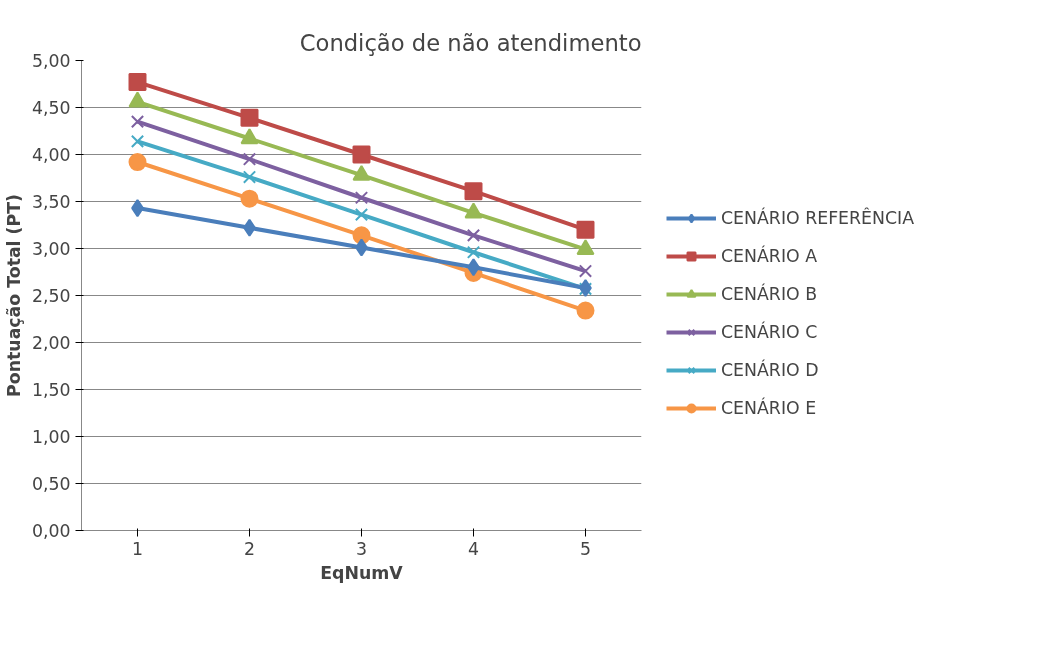 This screenshot has height=661, width=1063. Describe the element at coordinates (585, 548) in the screenshot. I see `x-tick-label: 5` at that location.